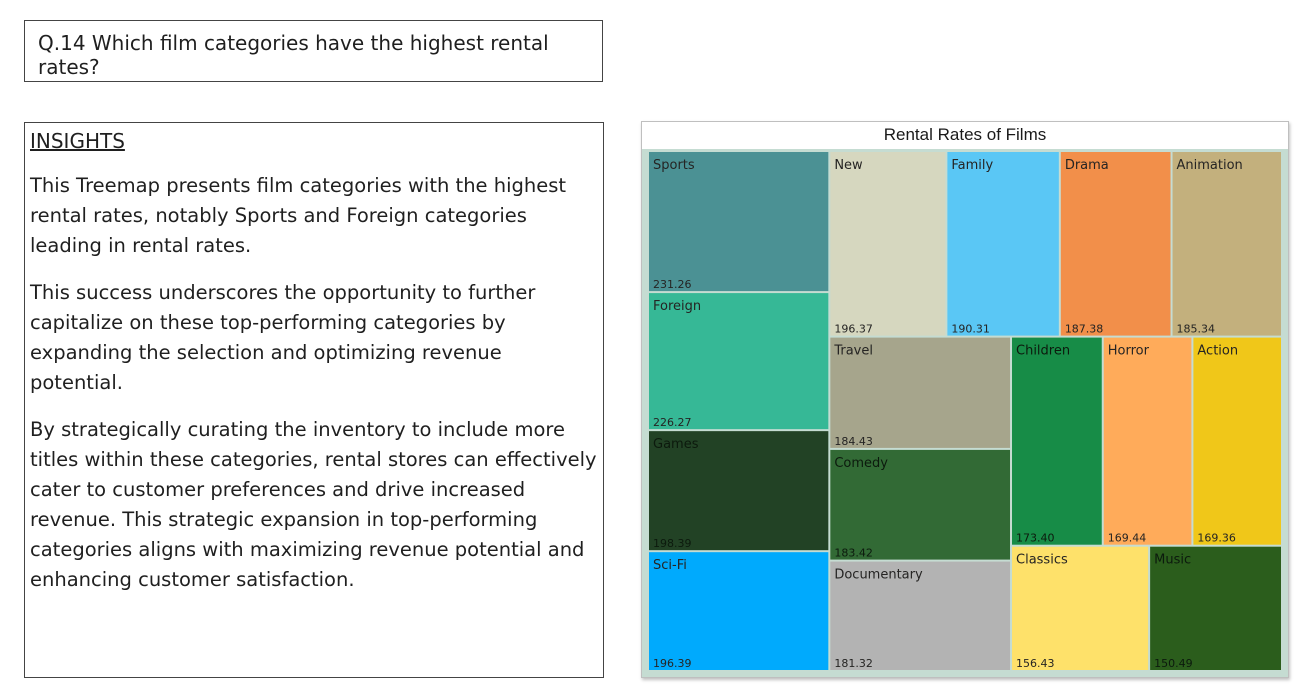 Image resolution: width=1308 pixels, height=685 pixels. I want to click on treemap-category-label: Animation, so click(1210, 165).